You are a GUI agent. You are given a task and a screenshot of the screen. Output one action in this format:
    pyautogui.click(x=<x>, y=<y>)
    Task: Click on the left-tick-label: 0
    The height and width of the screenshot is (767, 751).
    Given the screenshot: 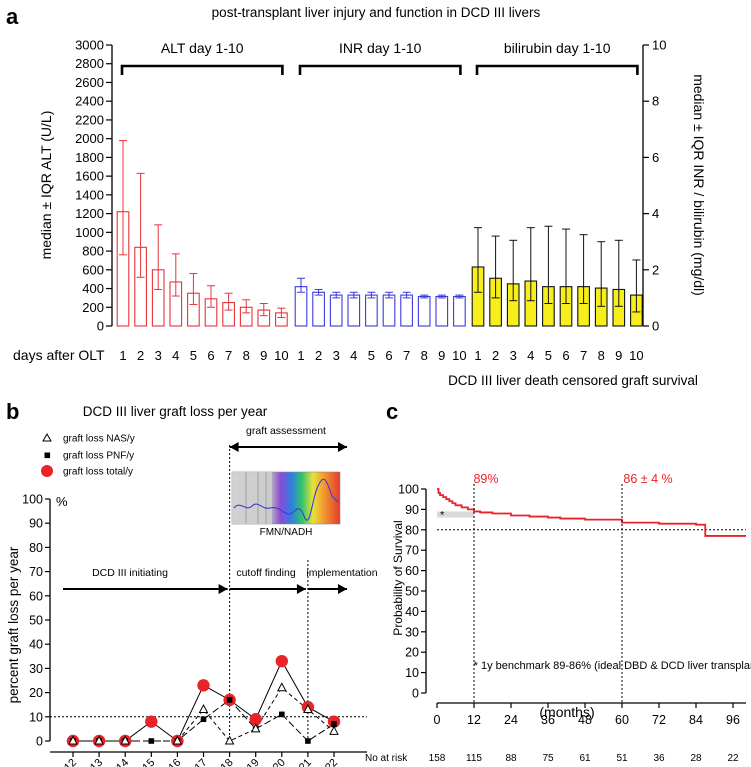 What is the action you would take?
    pyautogui.click(x=100, y=326)
    